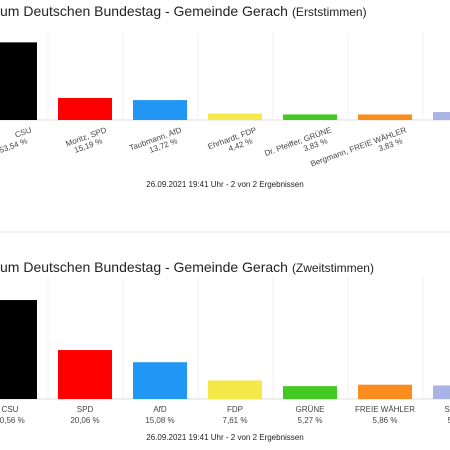 Image resolution: width=450 pixels, height=450 pixels. Describe the element at coordinates (310, 420) in the screenshot. I see `value-label: 5,27 %` at that location.